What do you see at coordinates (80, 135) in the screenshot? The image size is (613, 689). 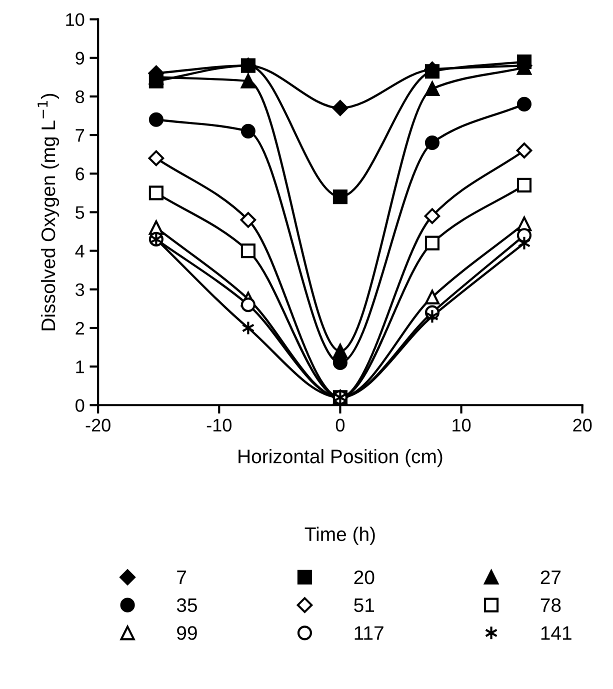 I see `y-tick-label: 7` at bounding box center [80, 135].